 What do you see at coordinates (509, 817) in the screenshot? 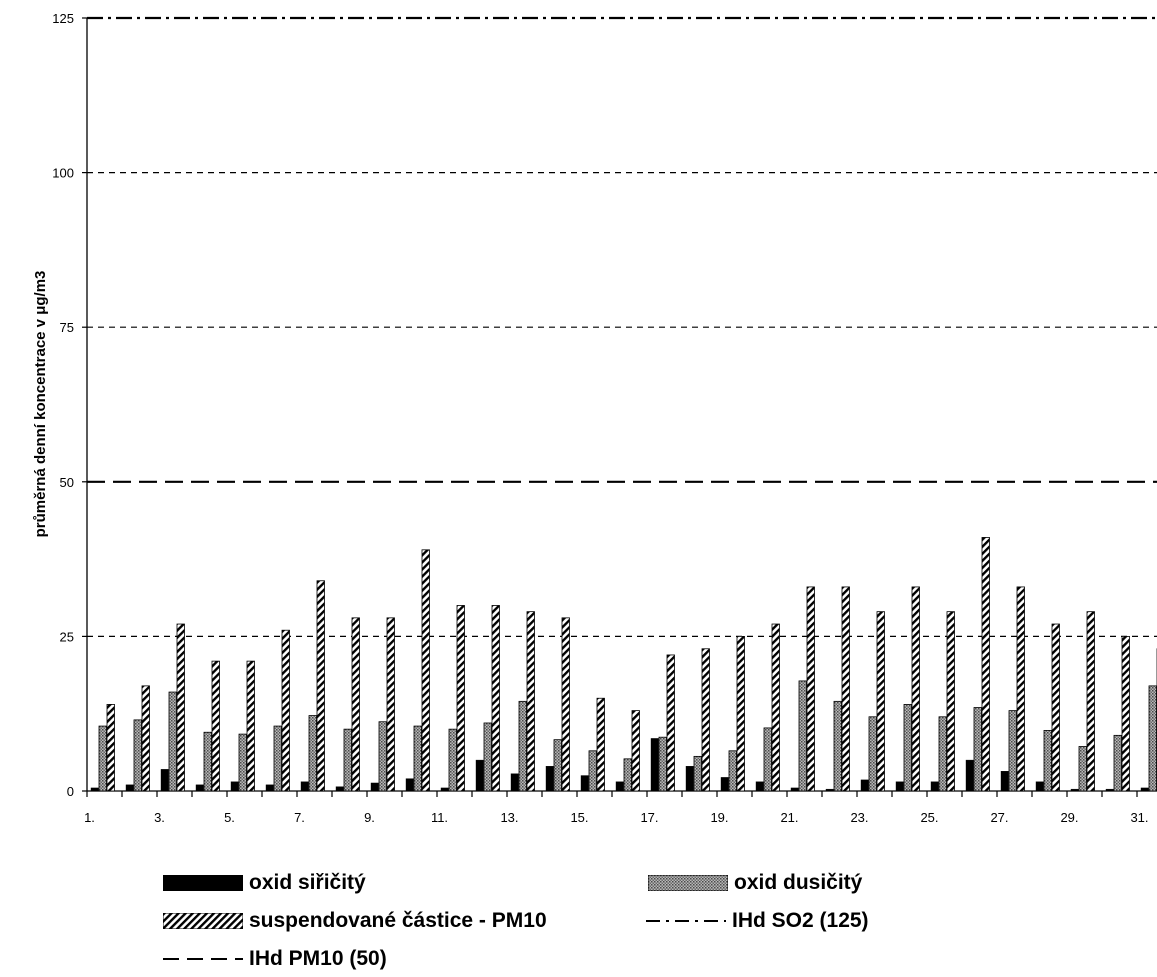
I see `x-tick-label-13.: 13.` at bounding box center [509, 817].